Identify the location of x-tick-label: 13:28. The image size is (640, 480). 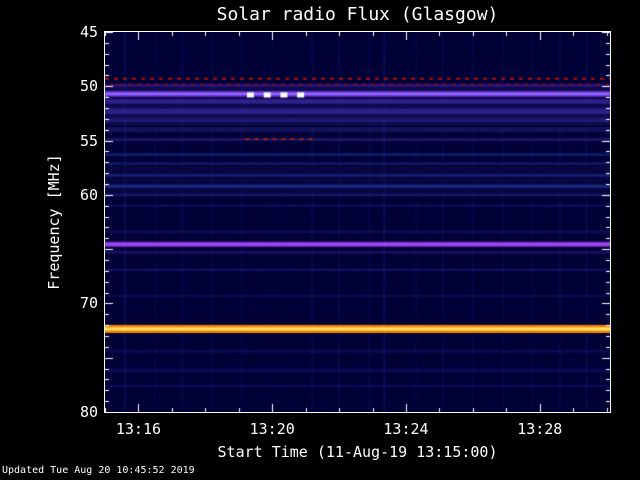
(540, 429).